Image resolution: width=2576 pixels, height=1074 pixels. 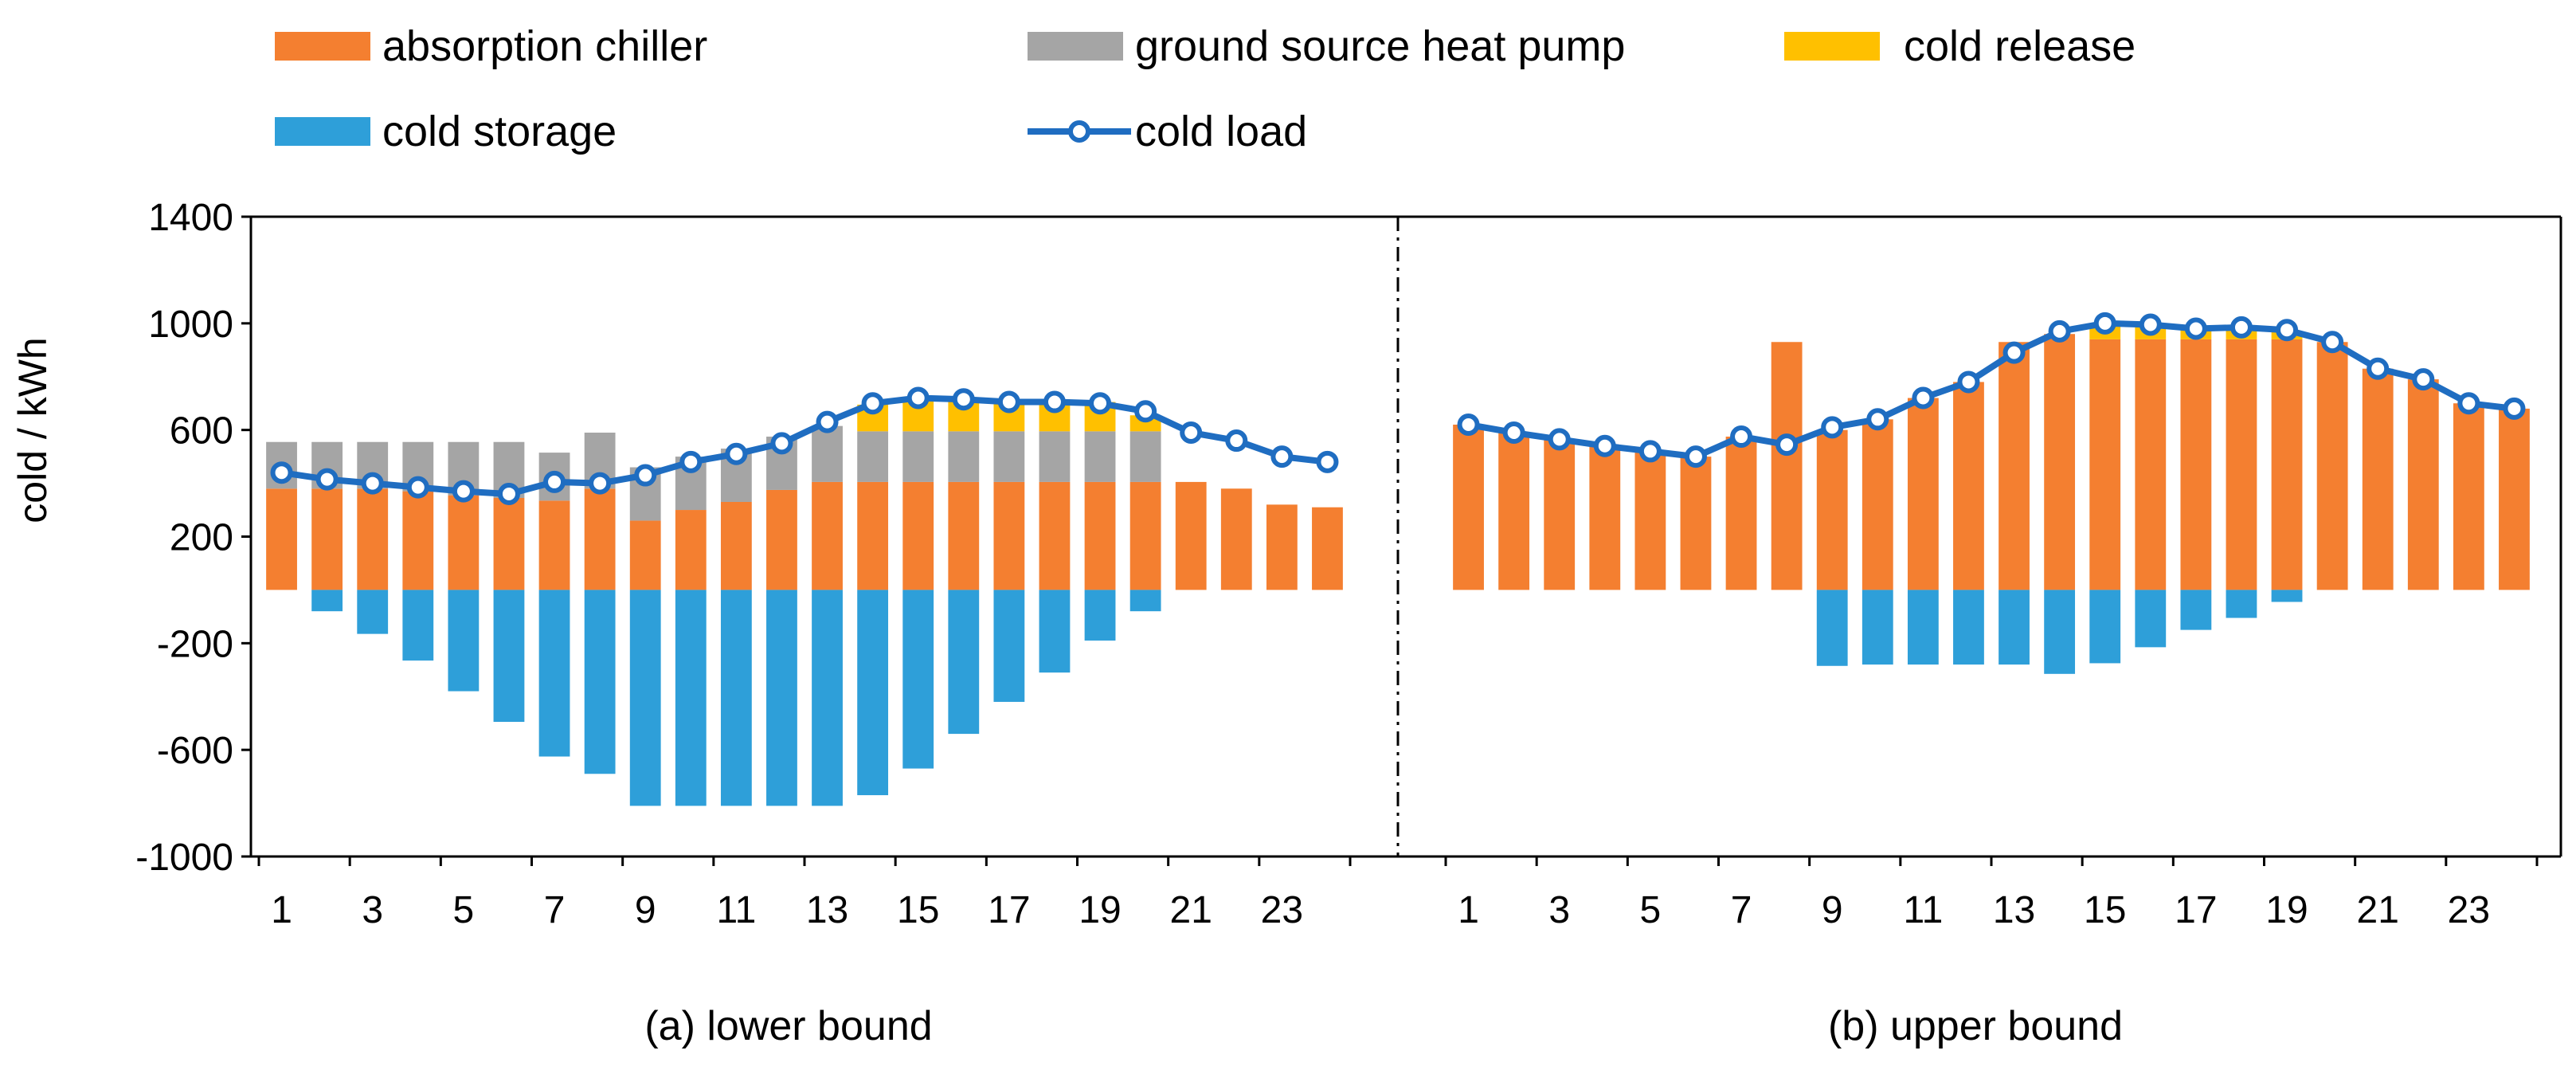 What do you see at coordinates (1282, 910) in the screenshot?
I see `x-tick-label: 23` at bounding box center [1282, 910].